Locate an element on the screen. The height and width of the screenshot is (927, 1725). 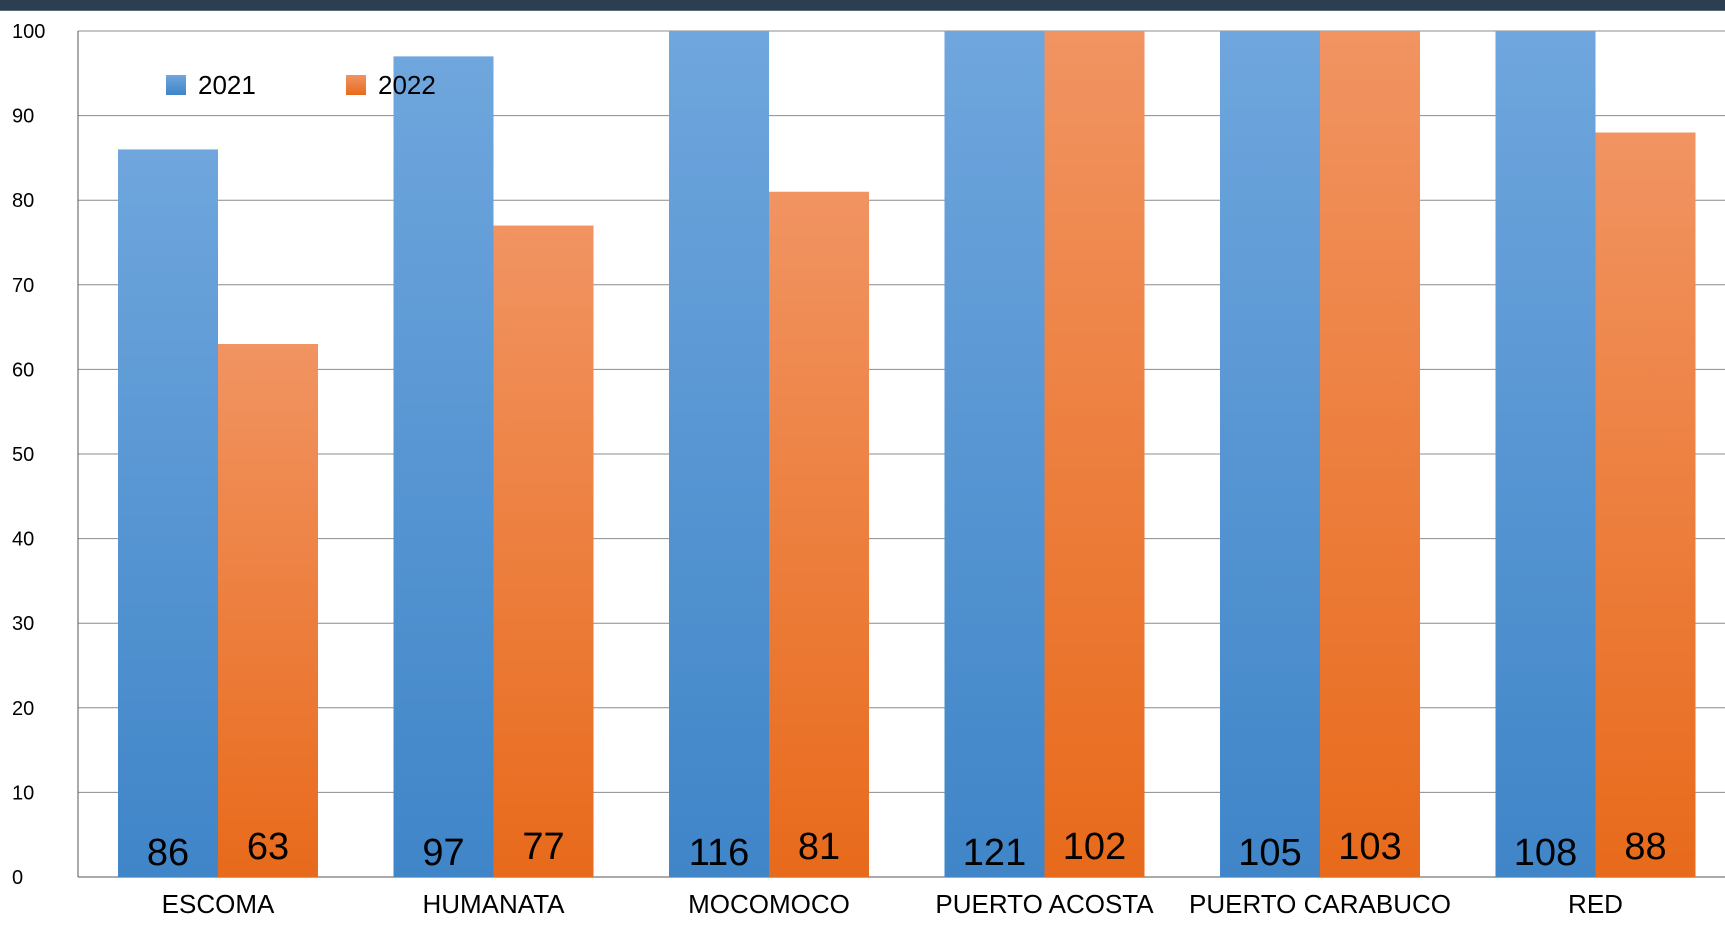
x-category-label: HUMANATA is located at coordinates (493, 904).